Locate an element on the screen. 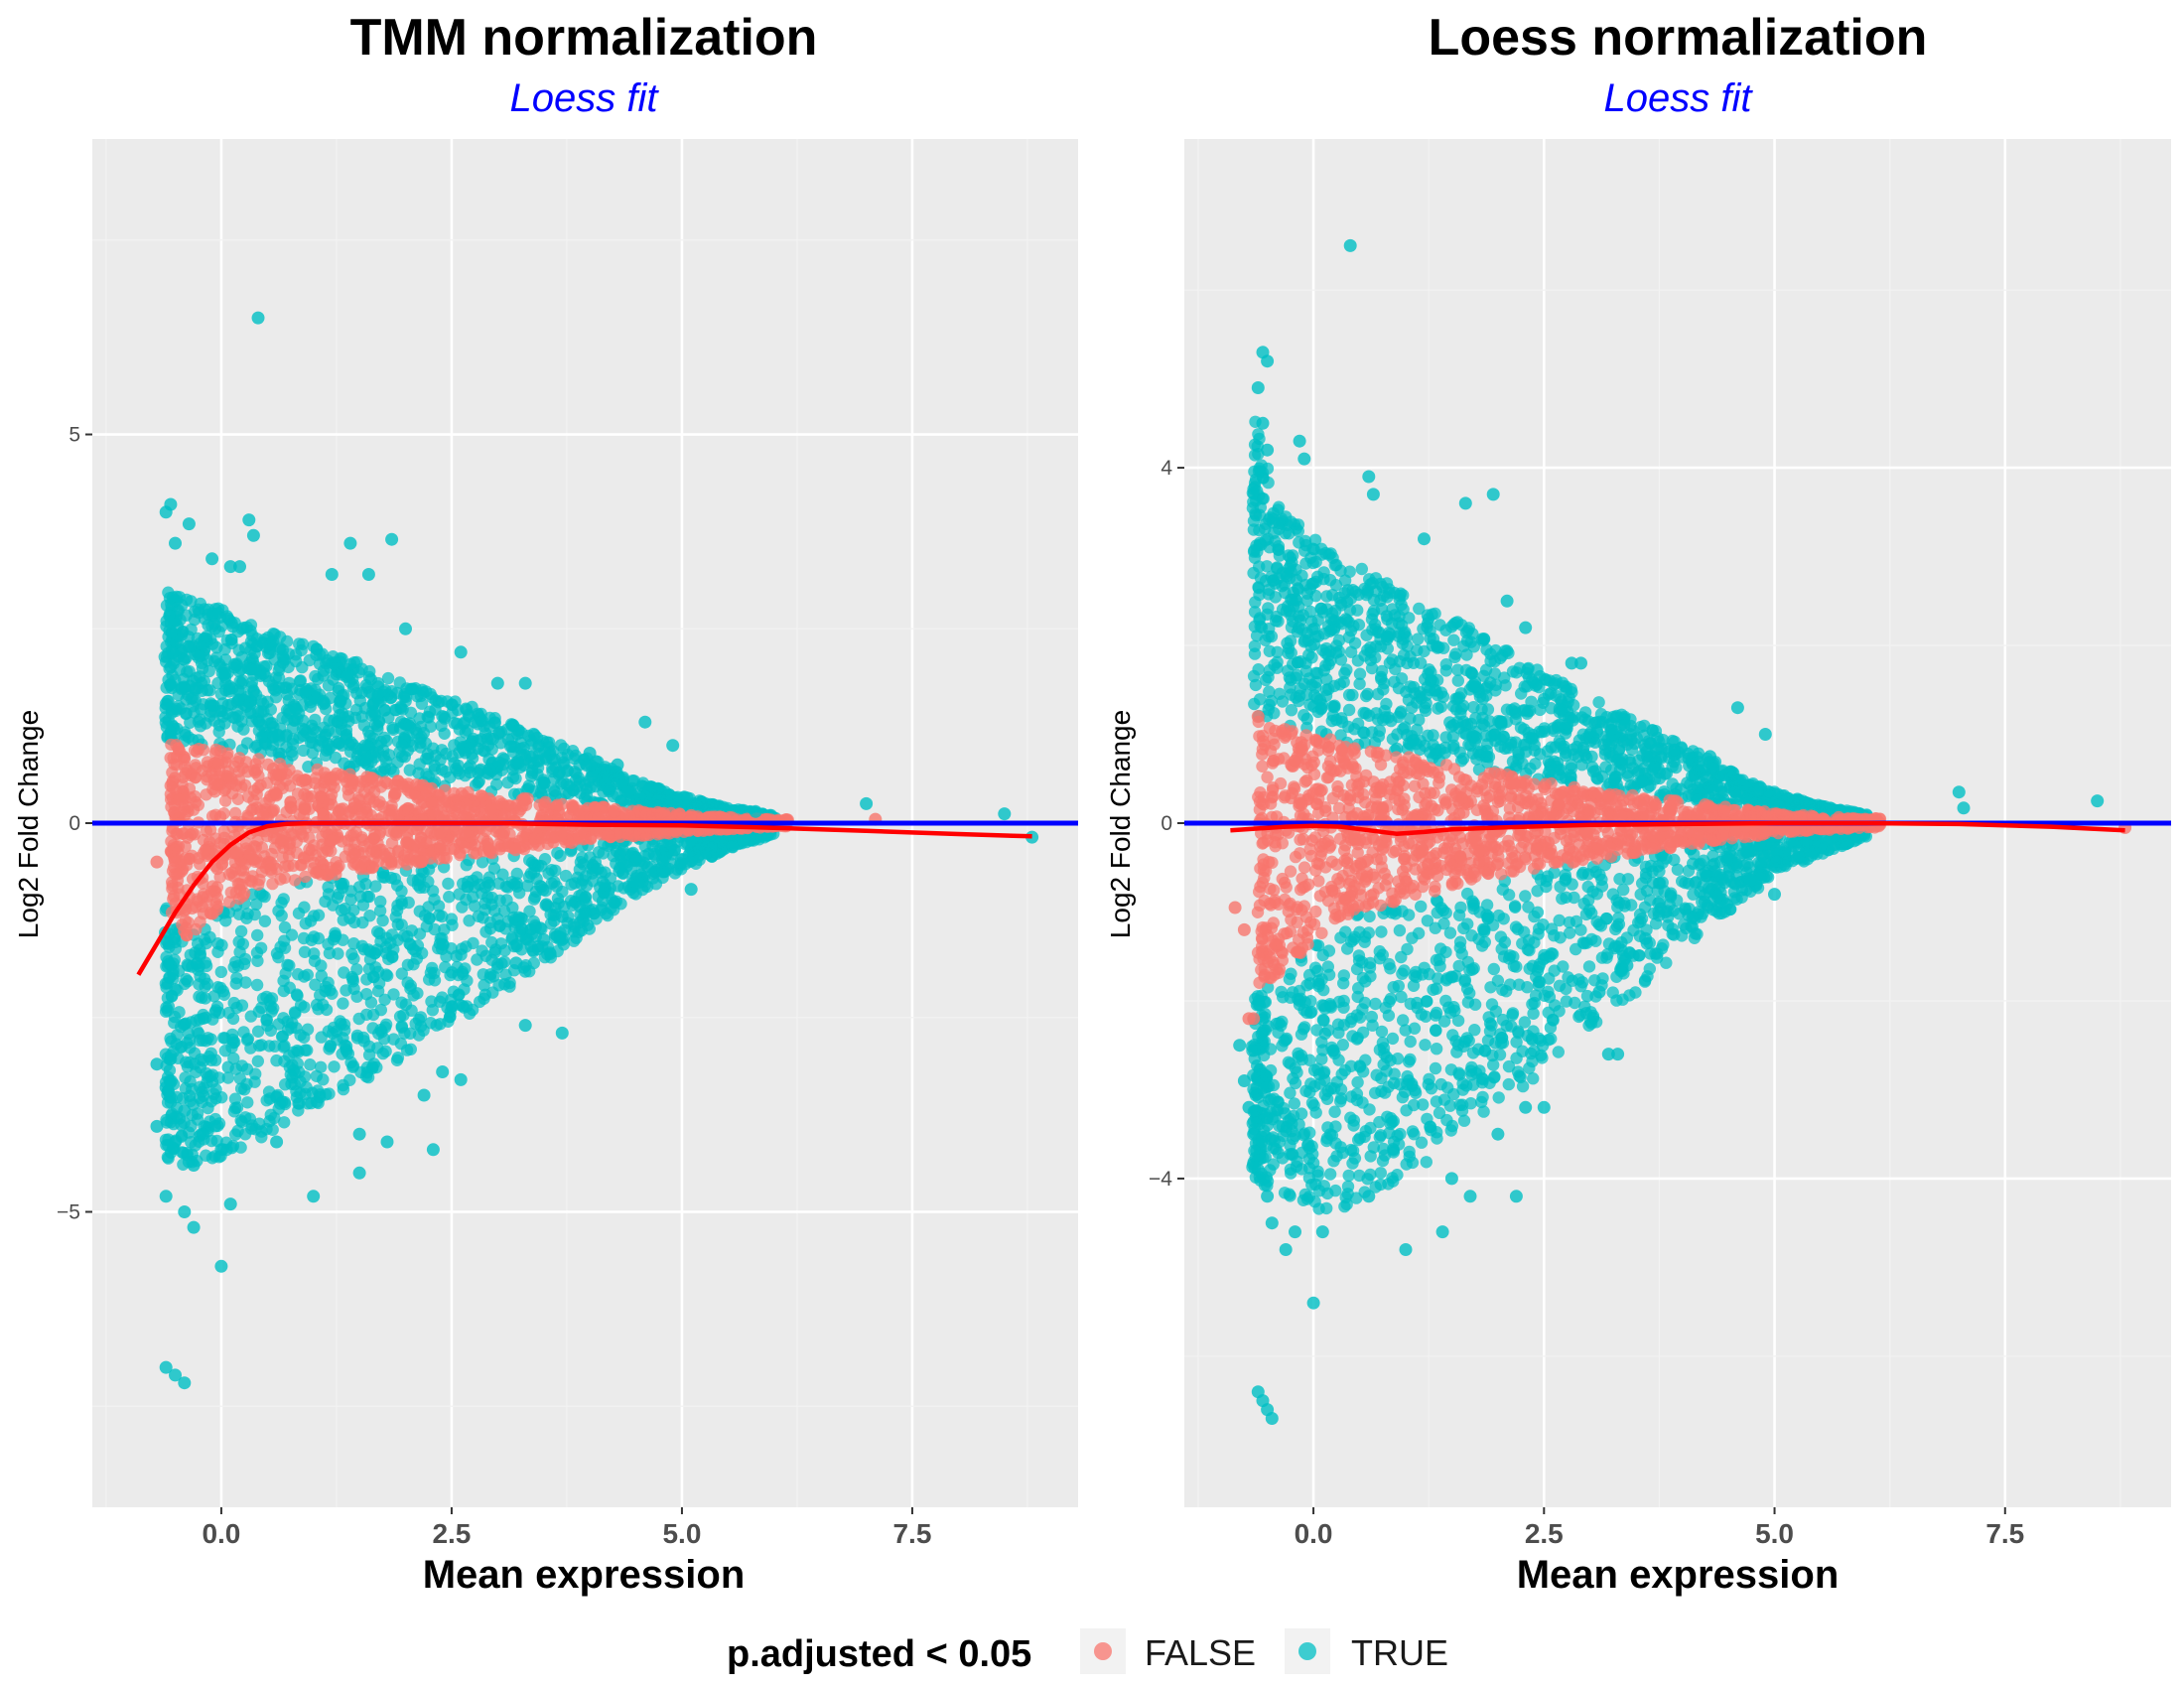 The width and height of the screenshot is (2184, 1688). y-tick-label: −5 is located at coordinates (68, 1211).